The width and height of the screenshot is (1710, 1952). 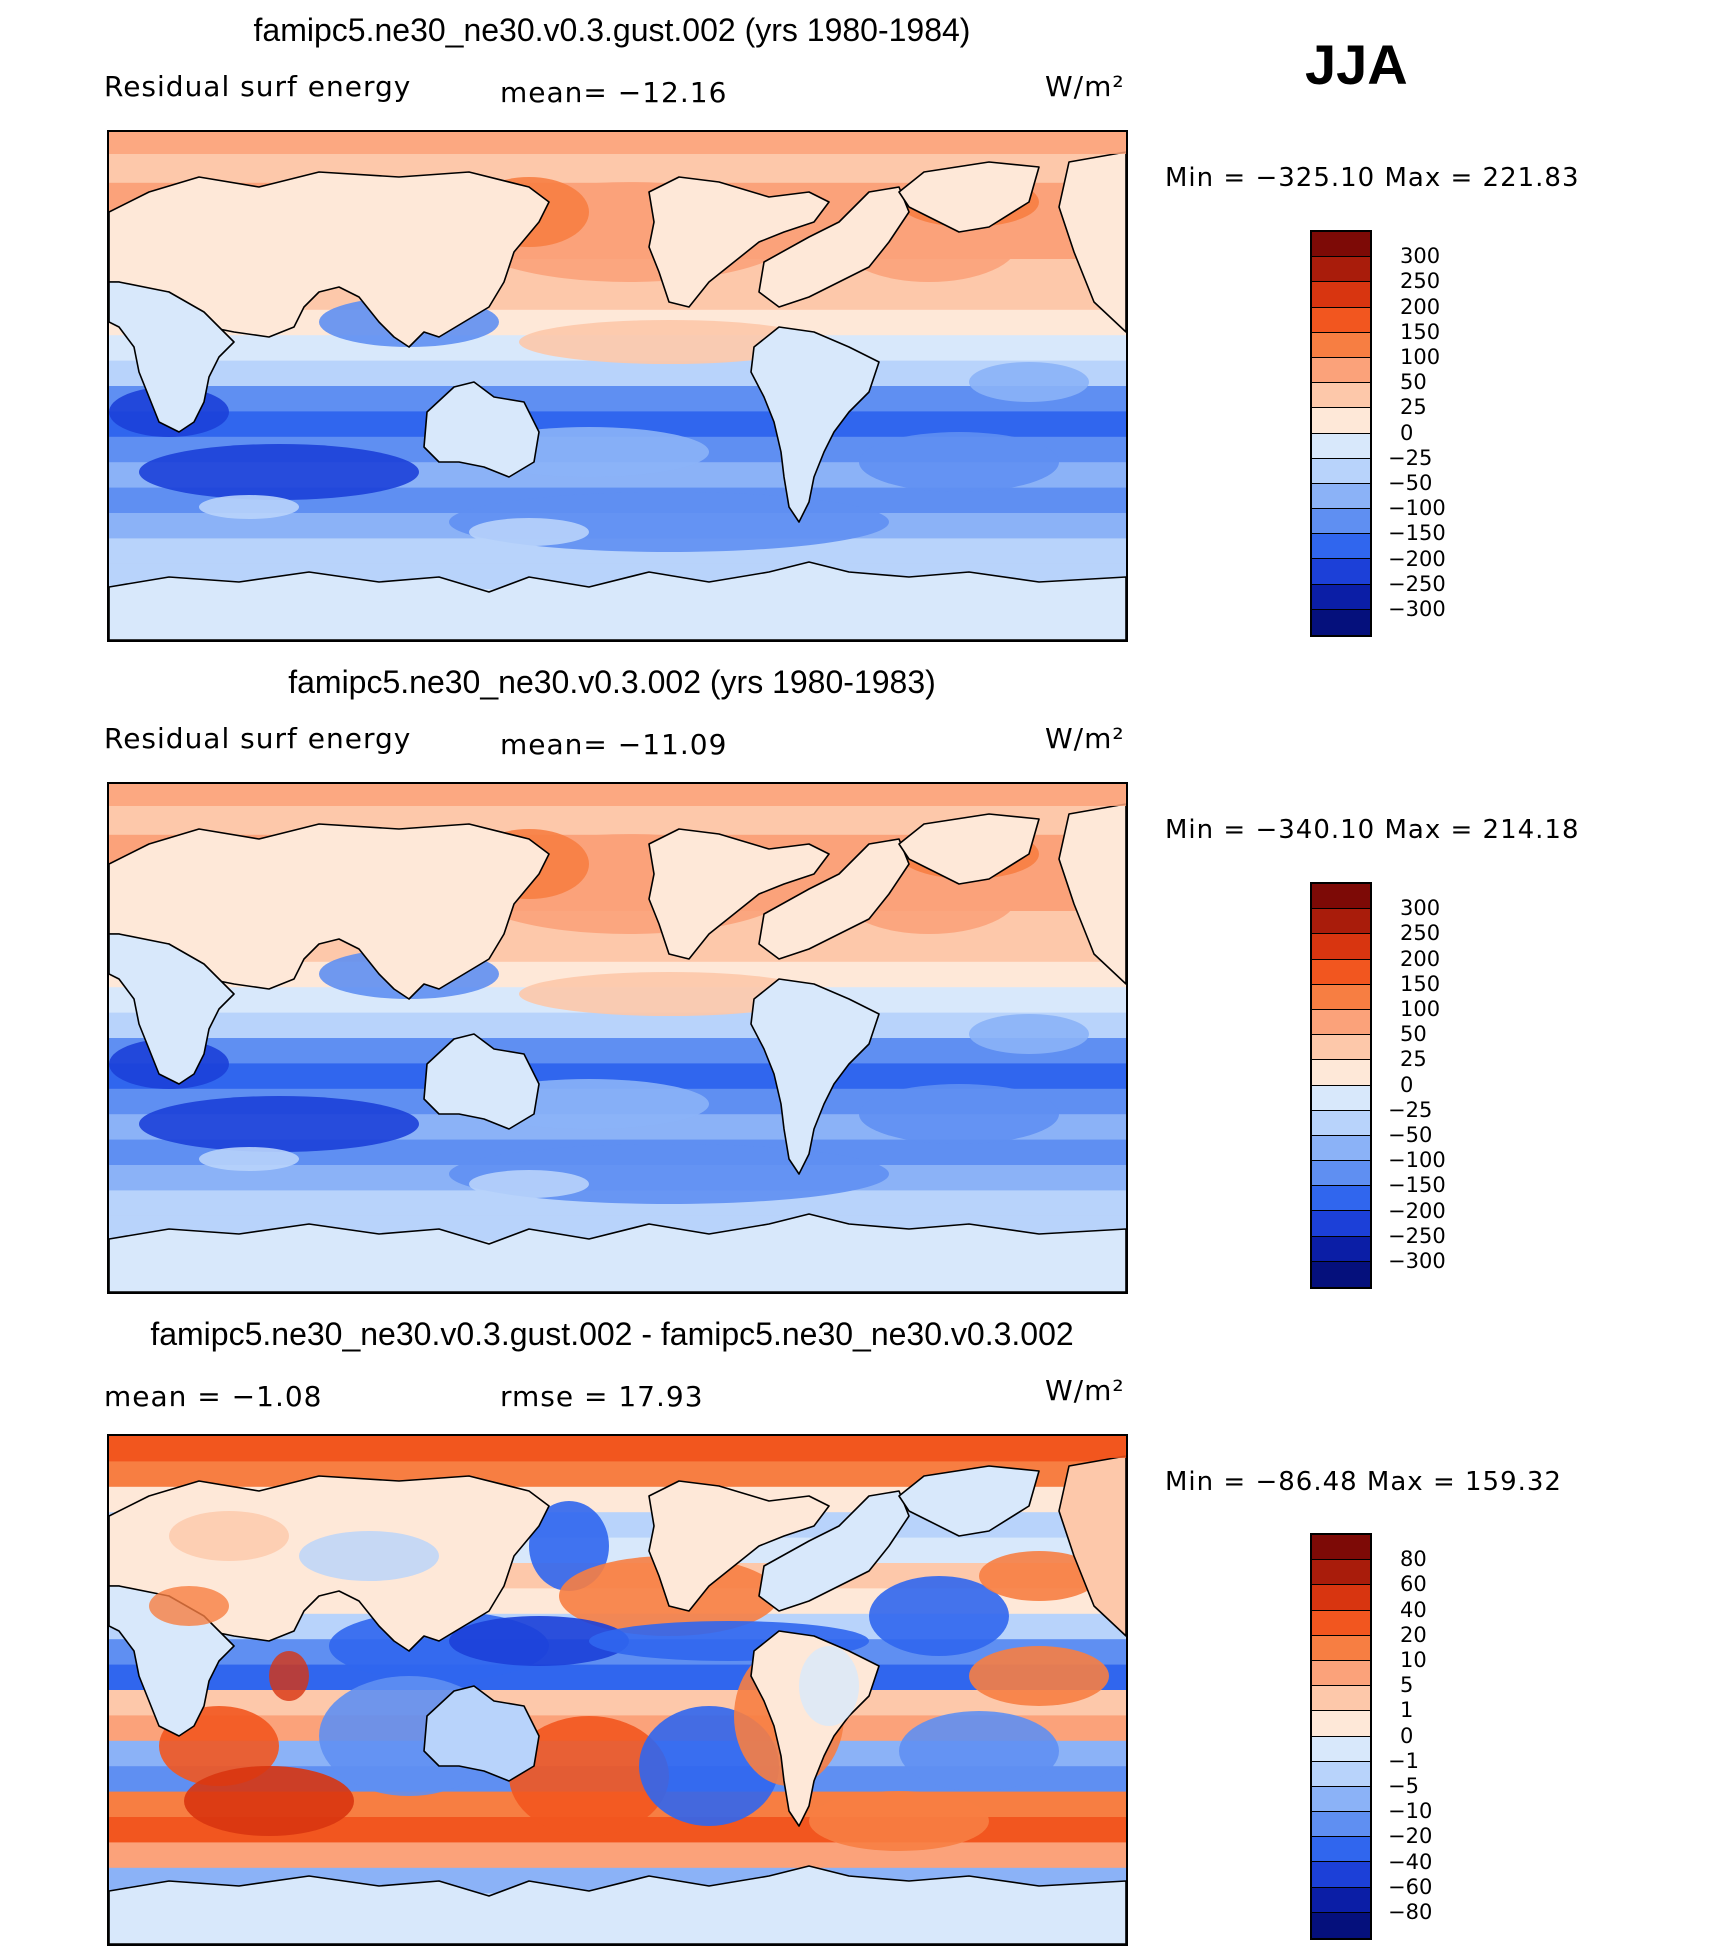 What do you see at coordinates (1372, 178) in the screenshot?
I see `panel-1-minmax: Min = −325.10 Max = 221.83` at bounding box center [1372, 178].